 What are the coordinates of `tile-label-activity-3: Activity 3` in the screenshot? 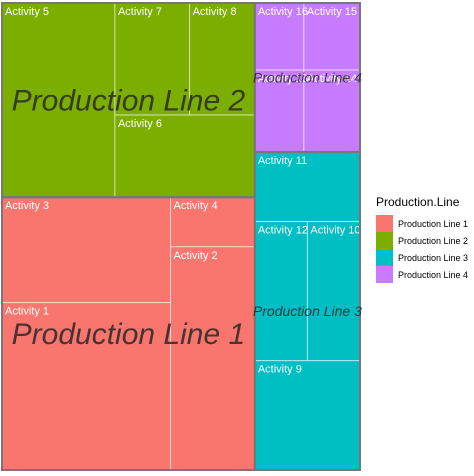 It's located at (27, 206).